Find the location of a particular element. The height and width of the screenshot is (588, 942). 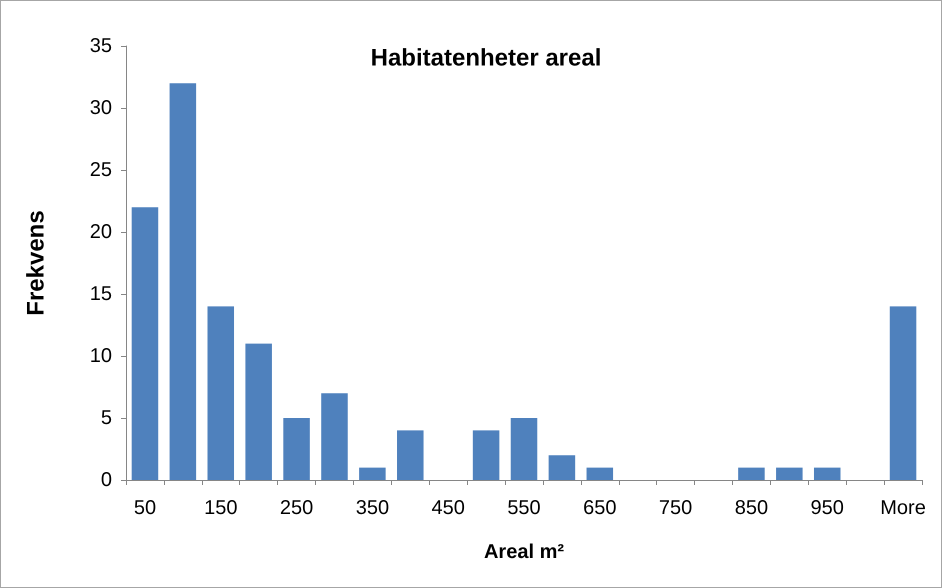

x-tick-label: More is located at coordinates (903, 508).